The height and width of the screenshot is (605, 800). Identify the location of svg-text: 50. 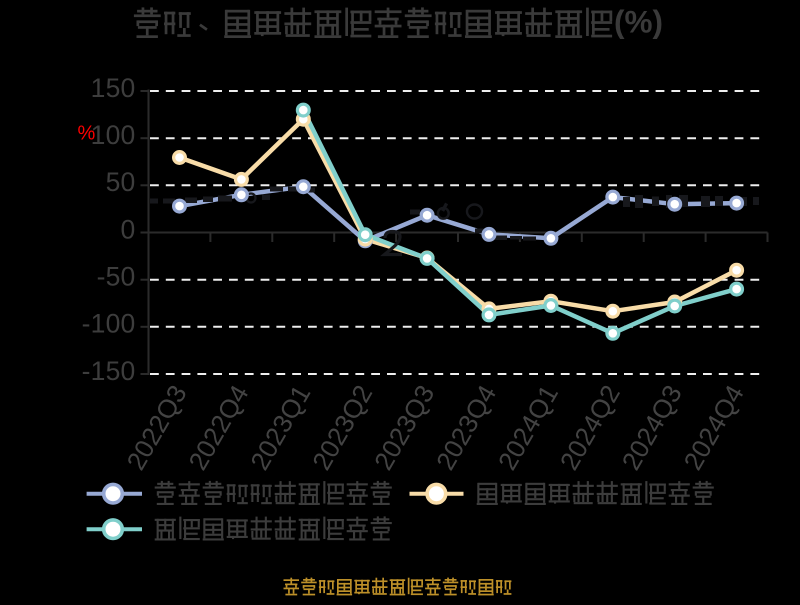
(121, 182).